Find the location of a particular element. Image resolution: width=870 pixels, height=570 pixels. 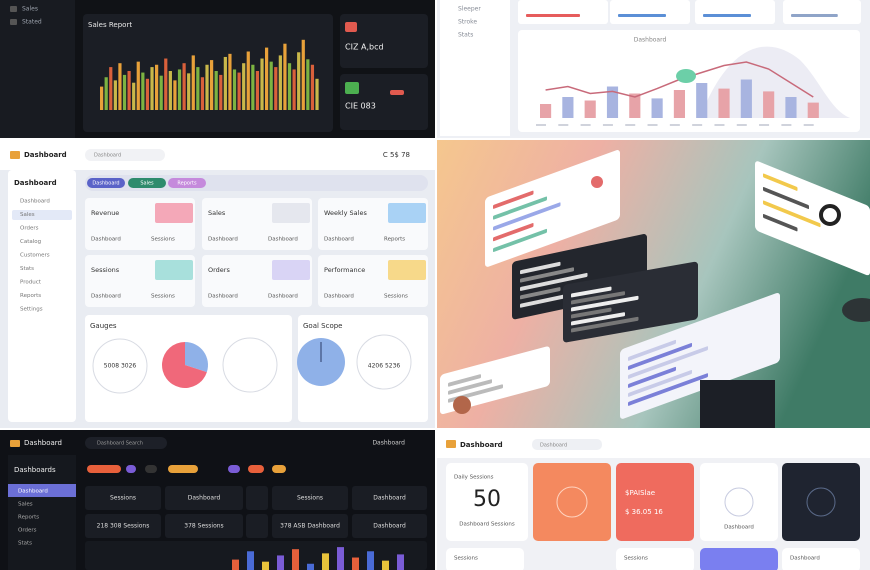

label: $PAISlae is located at coordinates (640, 493).